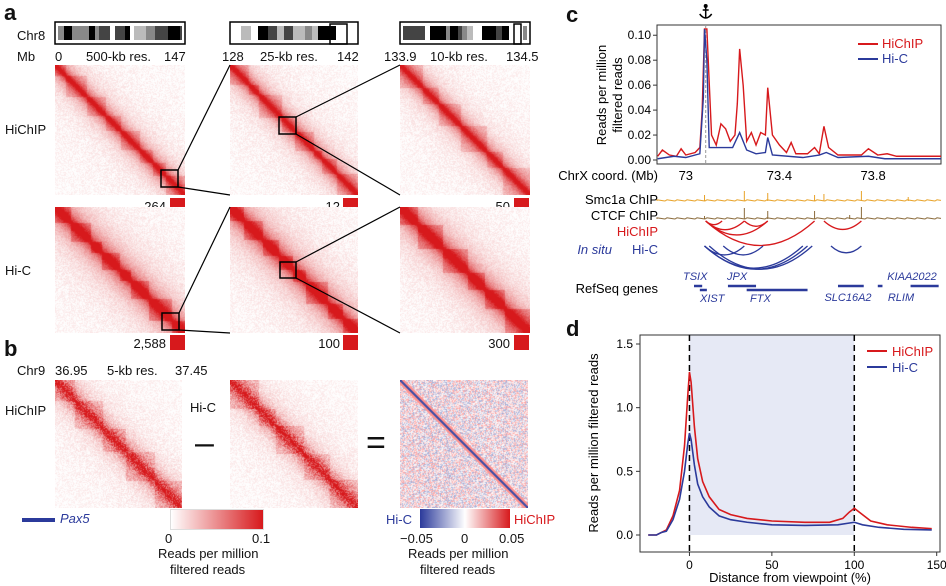  I want to click on gene-label: KIAA2022, so click(912, 277).